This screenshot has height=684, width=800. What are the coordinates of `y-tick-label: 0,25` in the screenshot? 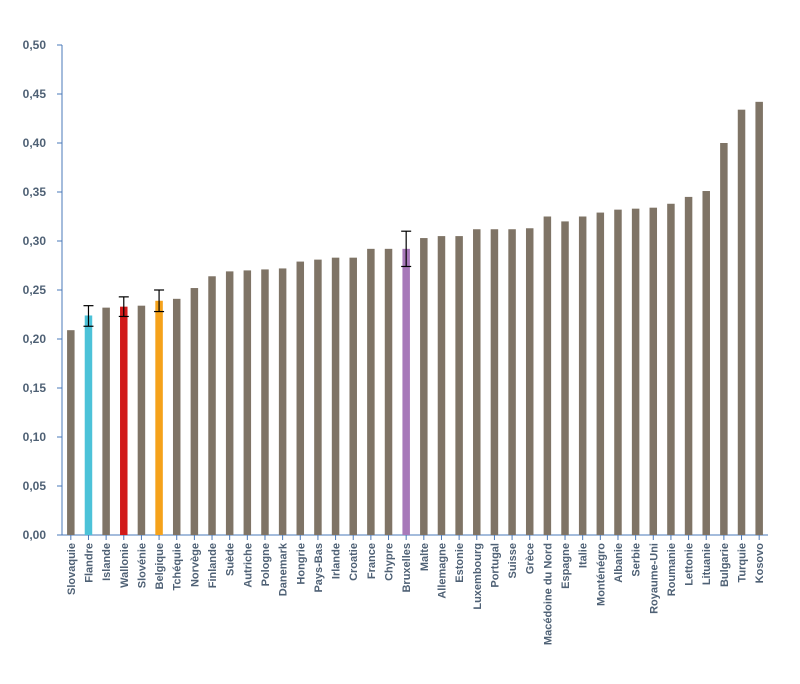 It's located at (35, 290).